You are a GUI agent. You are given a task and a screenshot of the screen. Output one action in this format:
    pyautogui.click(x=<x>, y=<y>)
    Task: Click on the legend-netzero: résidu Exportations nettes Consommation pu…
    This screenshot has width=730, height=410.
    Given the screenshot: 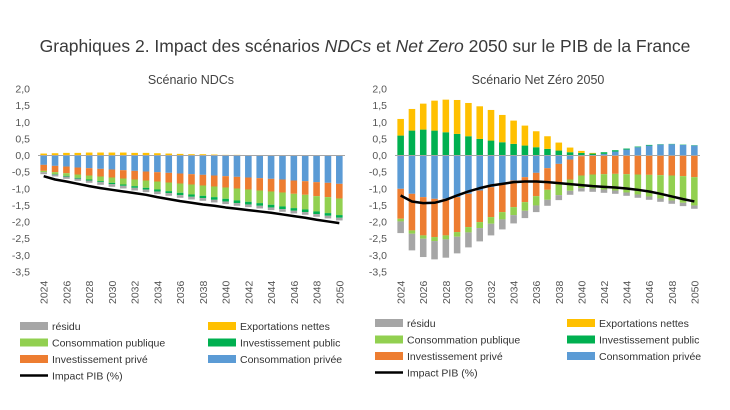 What is the action you would take?
    pyautogui.click(x=538, y=349)
    